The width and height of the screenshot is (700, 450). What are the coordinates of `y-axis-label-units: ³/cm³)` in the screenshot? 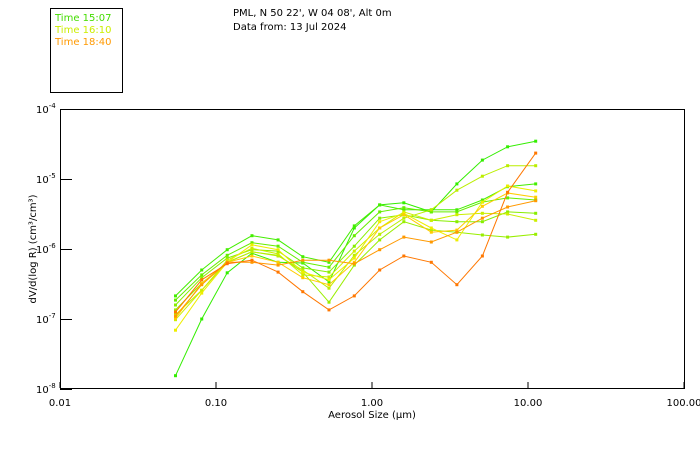 It's located at (33, 209).